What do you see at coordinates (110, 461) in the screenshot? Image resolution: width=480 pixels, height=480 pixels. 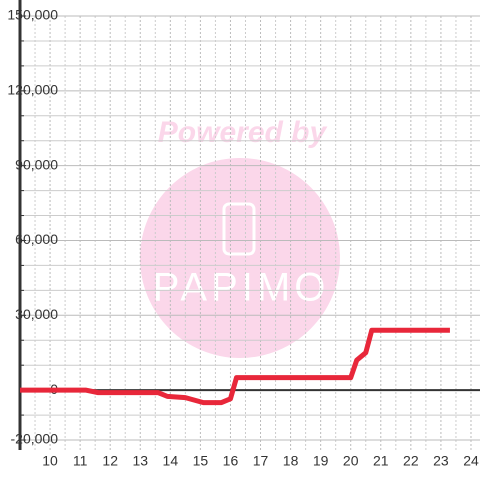 I see `x-tick-label: 12` at bounding box center [110, 461].